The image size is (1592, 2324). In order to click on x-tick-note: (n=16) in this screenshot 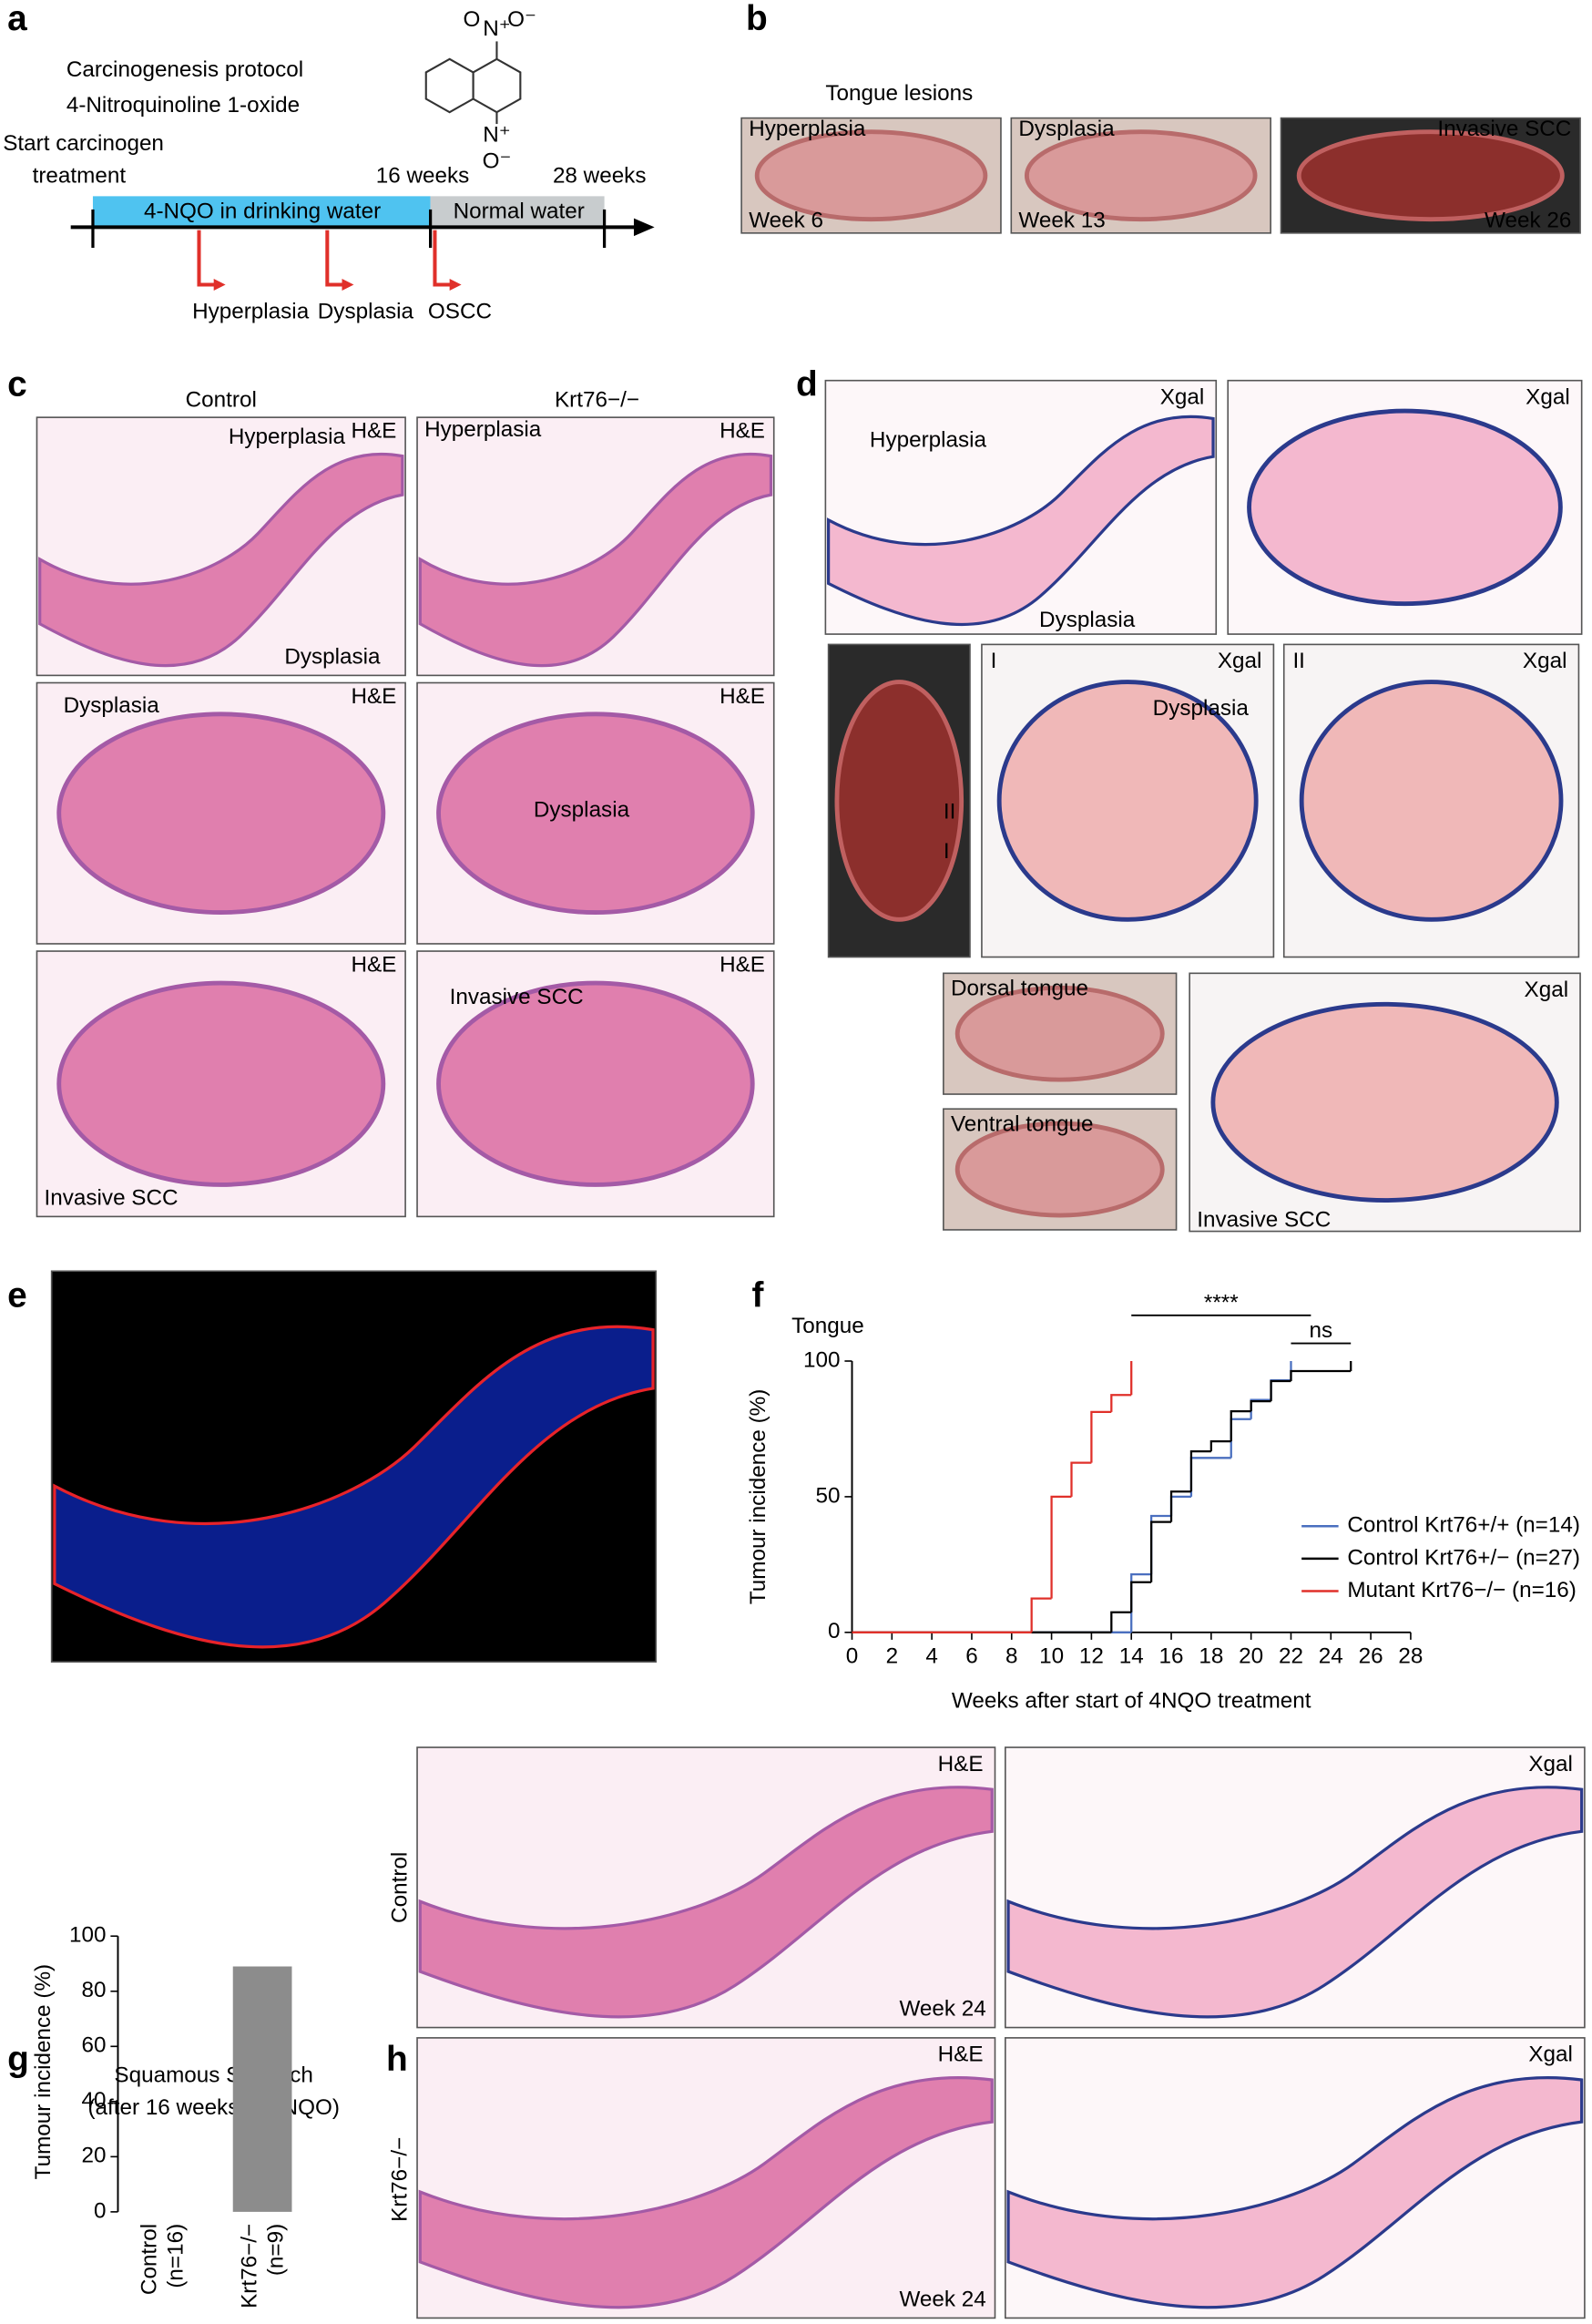, I will do `click(176, 2256)`.